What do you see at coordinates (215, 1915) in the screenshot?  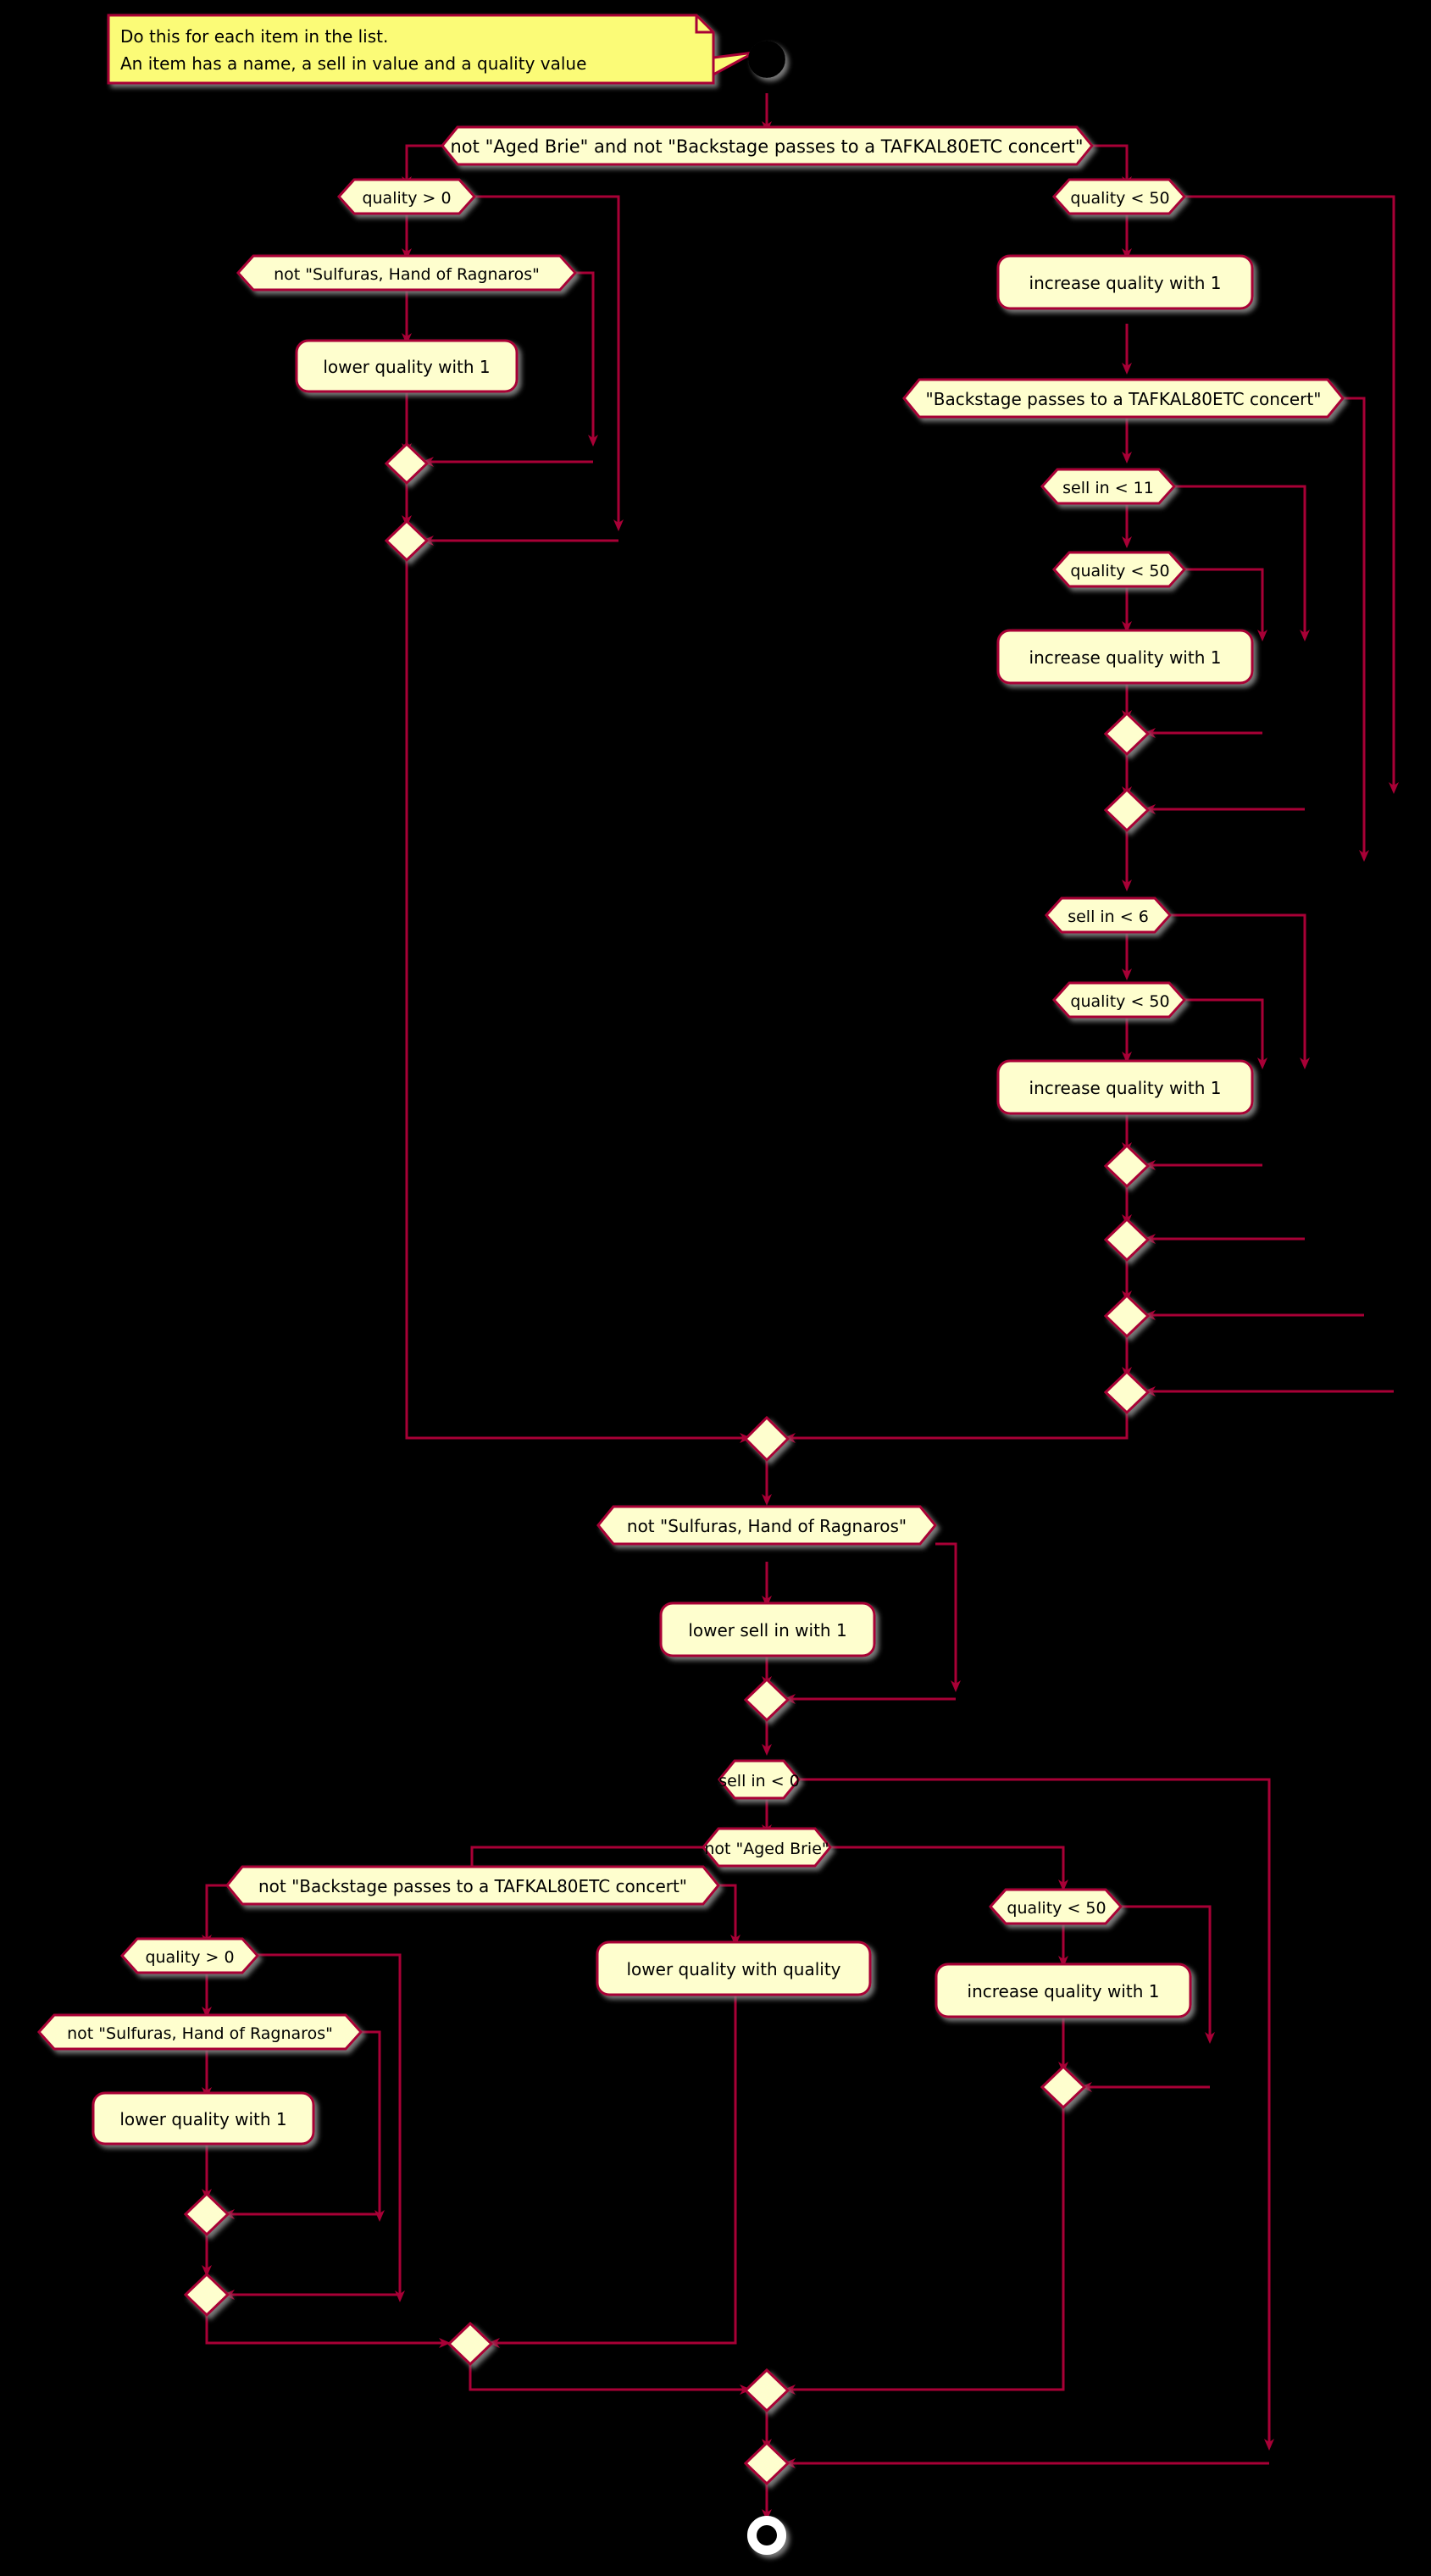 I see `edge-backstageb-yes` at bounding box center [215, 1915].